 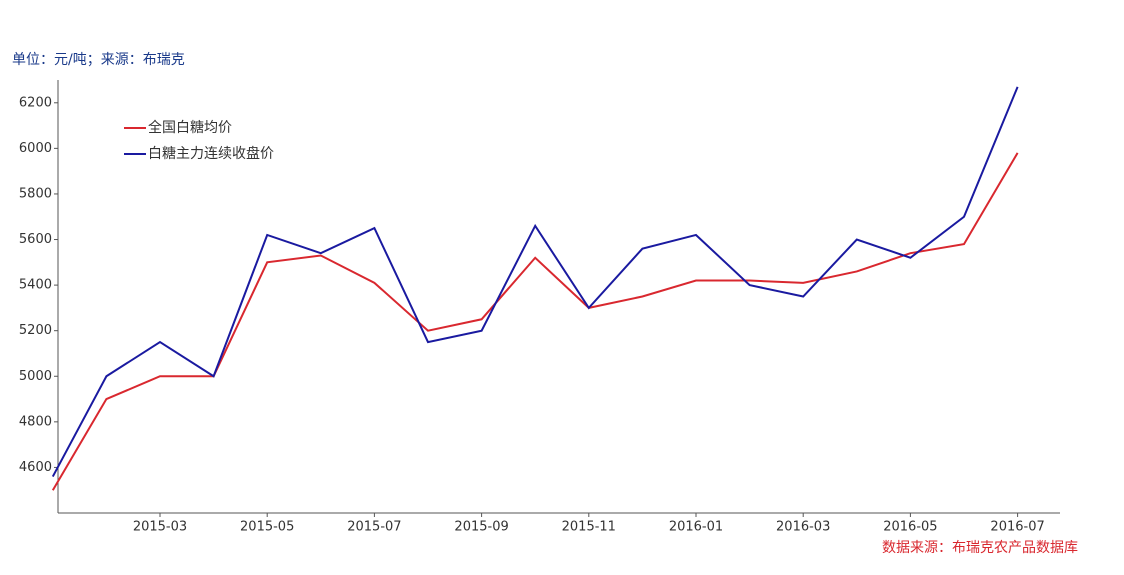 What do you see at coordinates (589, 527) in the screenshot?
I see `x-tick-label: 2015-11` at bounding box center [589, 527].